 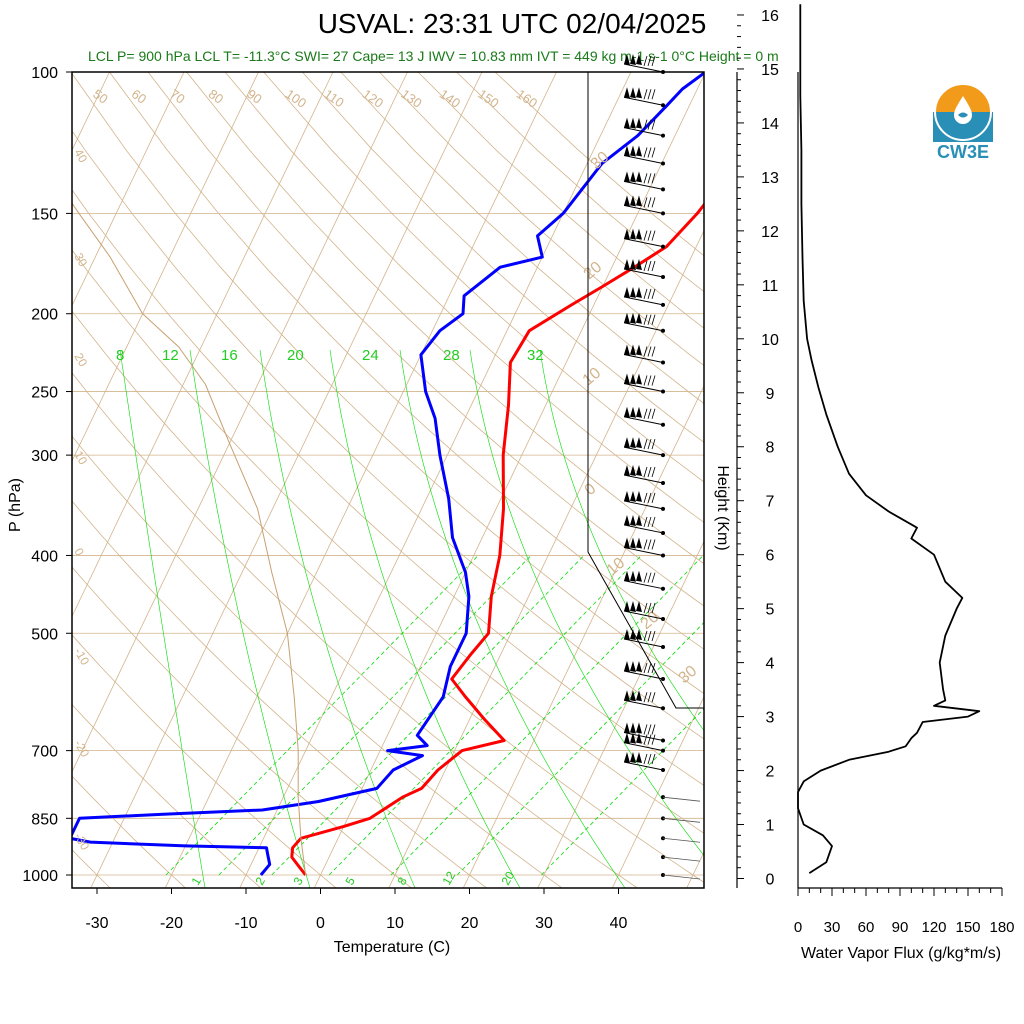 I want to click on isotherm-label: 20, so click(x=80, y=360).